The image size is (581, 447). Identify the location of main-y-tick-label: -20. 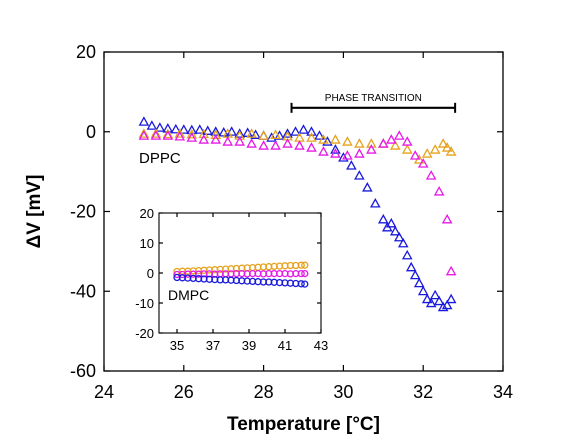
(83, 212).